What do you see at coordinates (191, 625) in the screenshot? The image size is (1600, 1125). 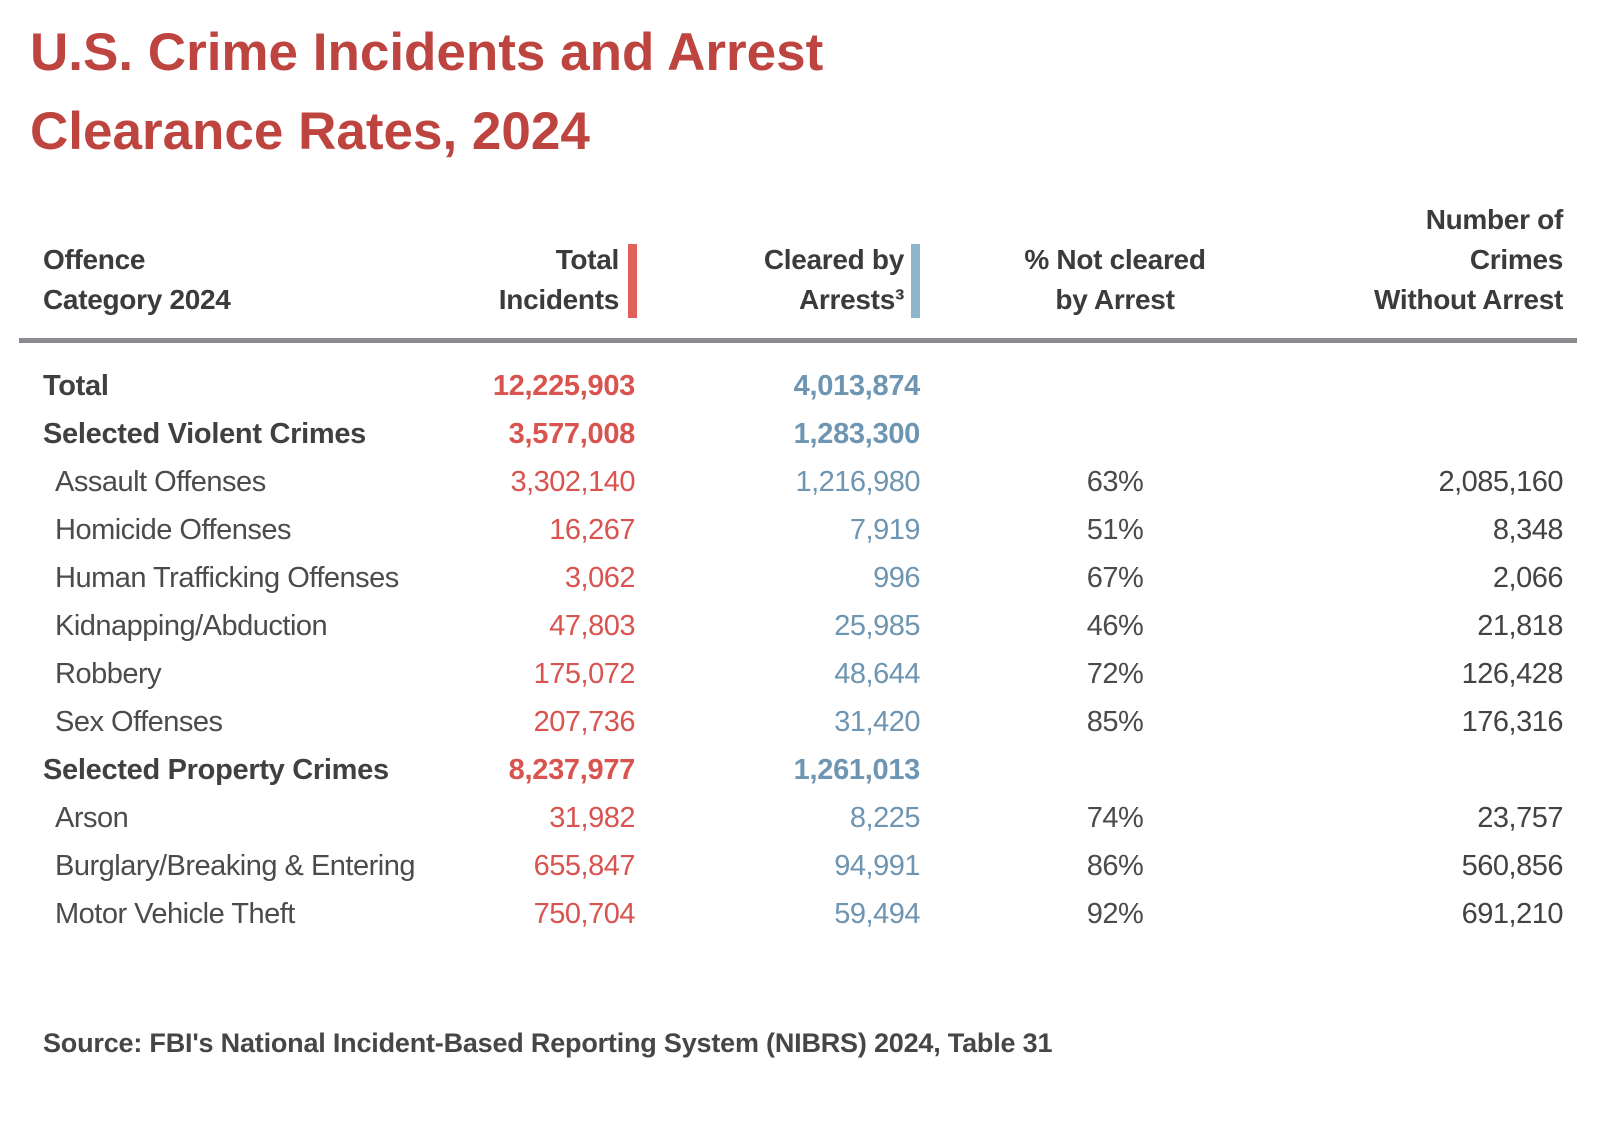 I see `offence-cell: Kidnapping/Abduction` at bounding box center [191, 625].